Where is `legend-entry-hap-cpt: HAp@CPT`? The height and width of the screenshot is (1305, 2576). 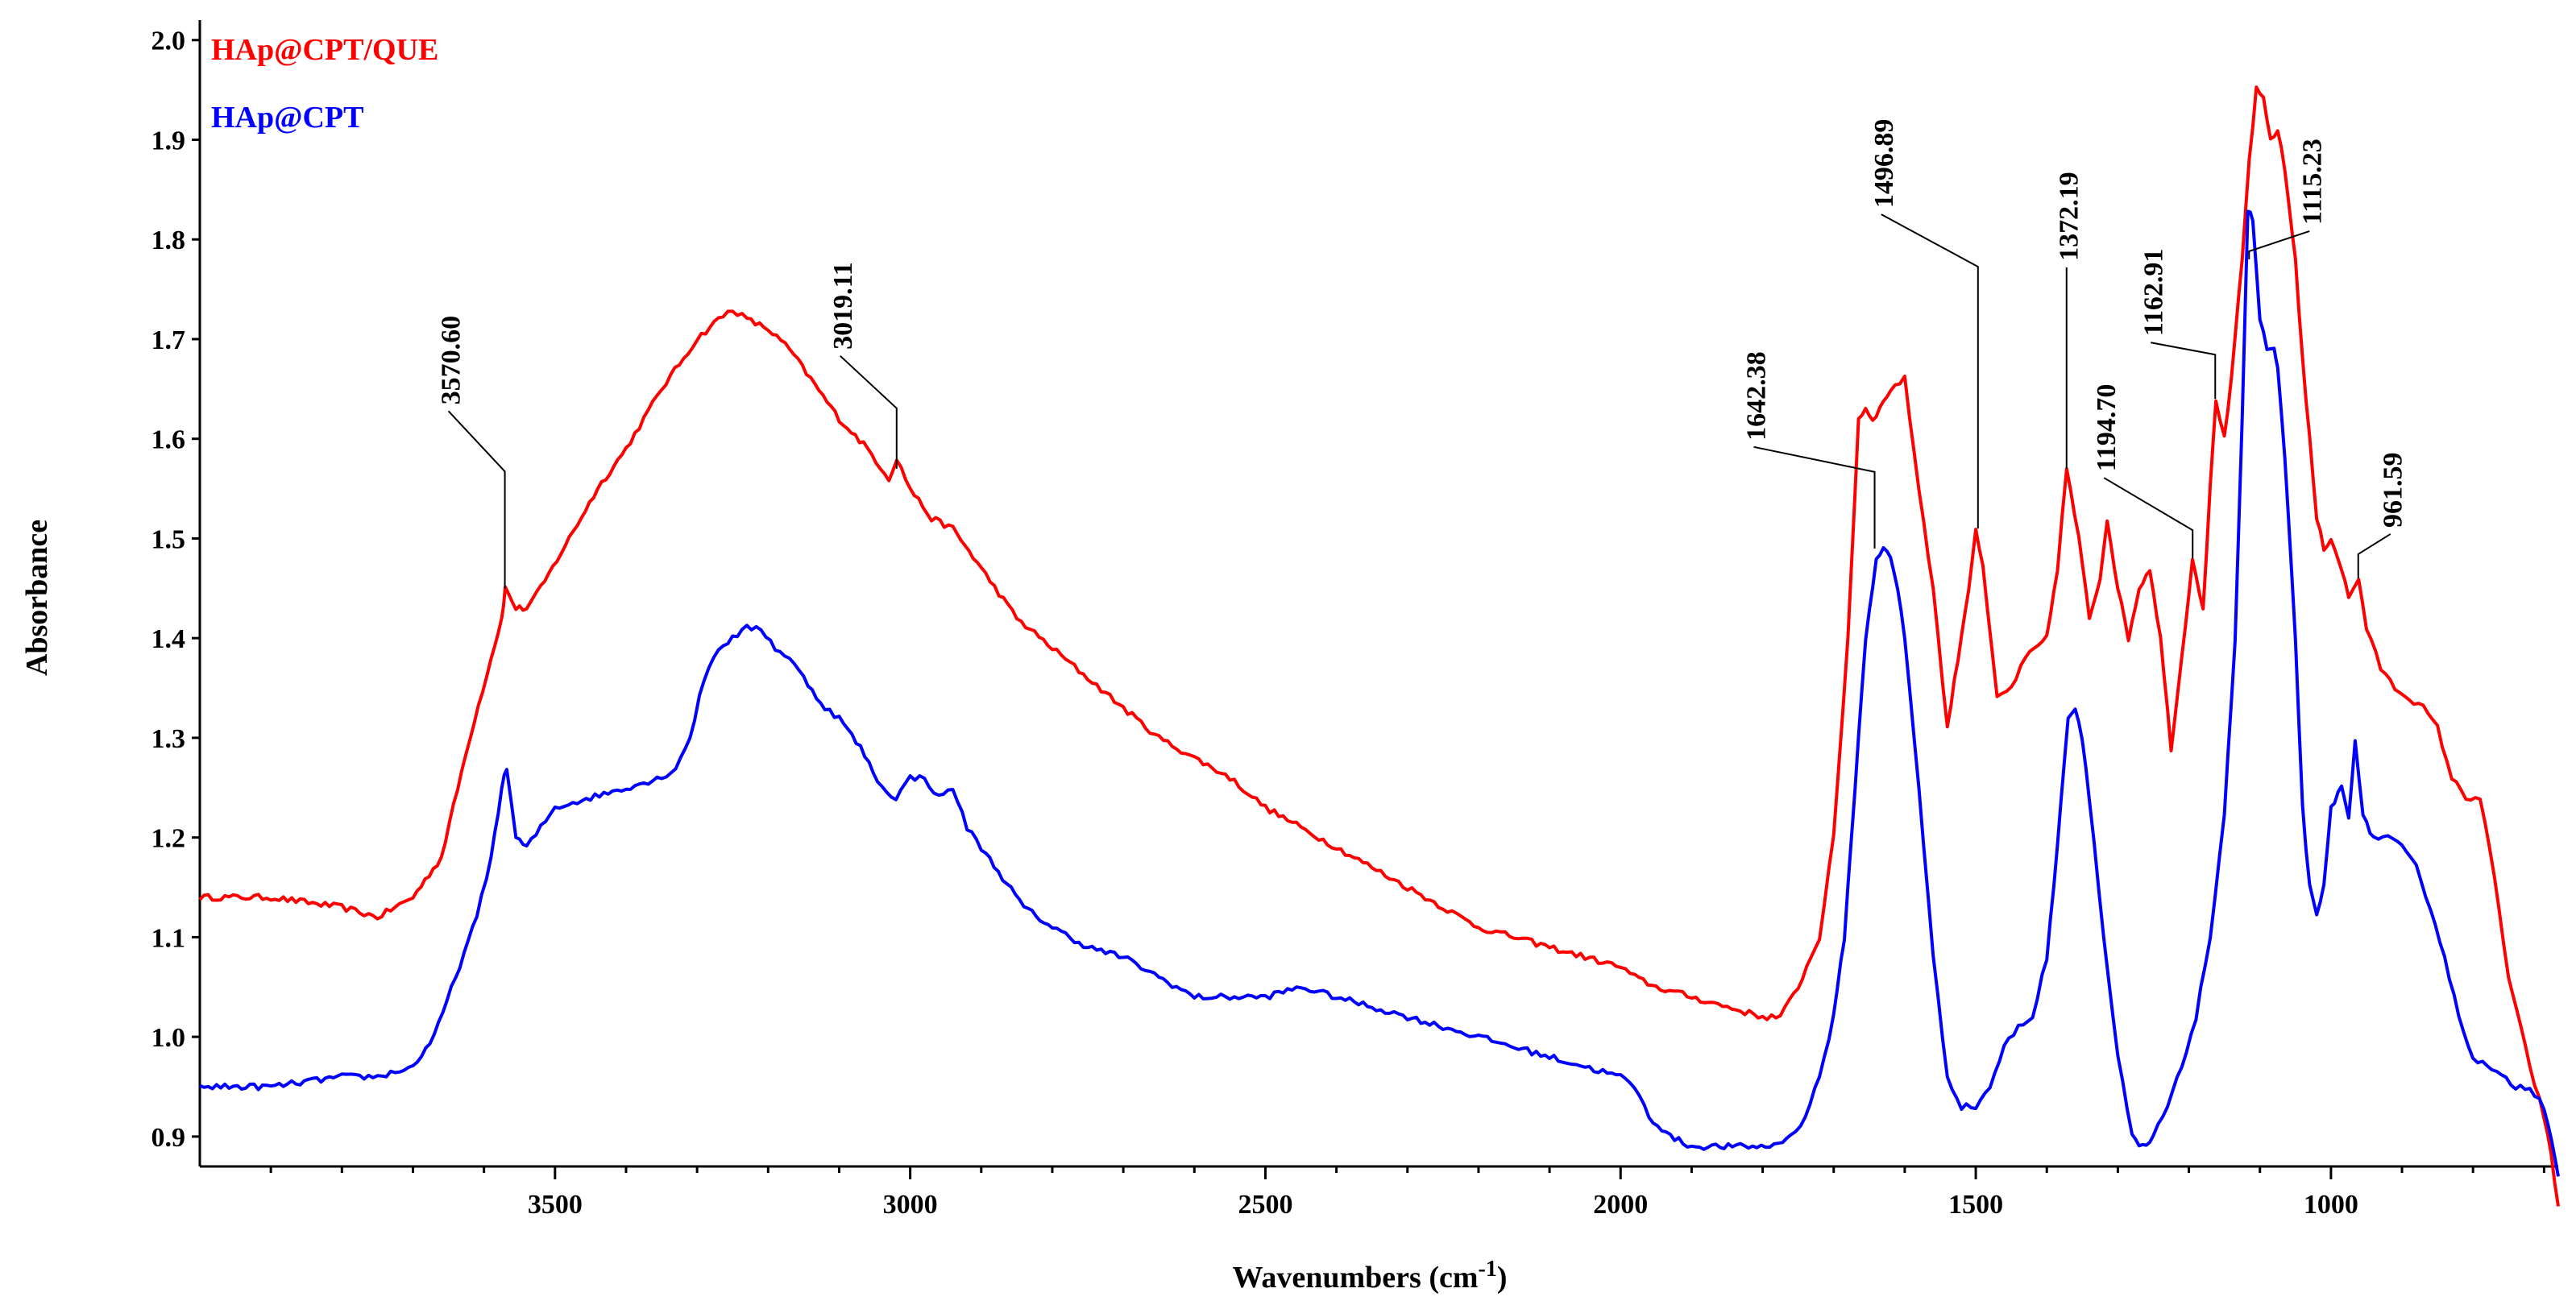
legend-entry-hap-cpt: HAp@CPT is located at coordinates (287, 118).